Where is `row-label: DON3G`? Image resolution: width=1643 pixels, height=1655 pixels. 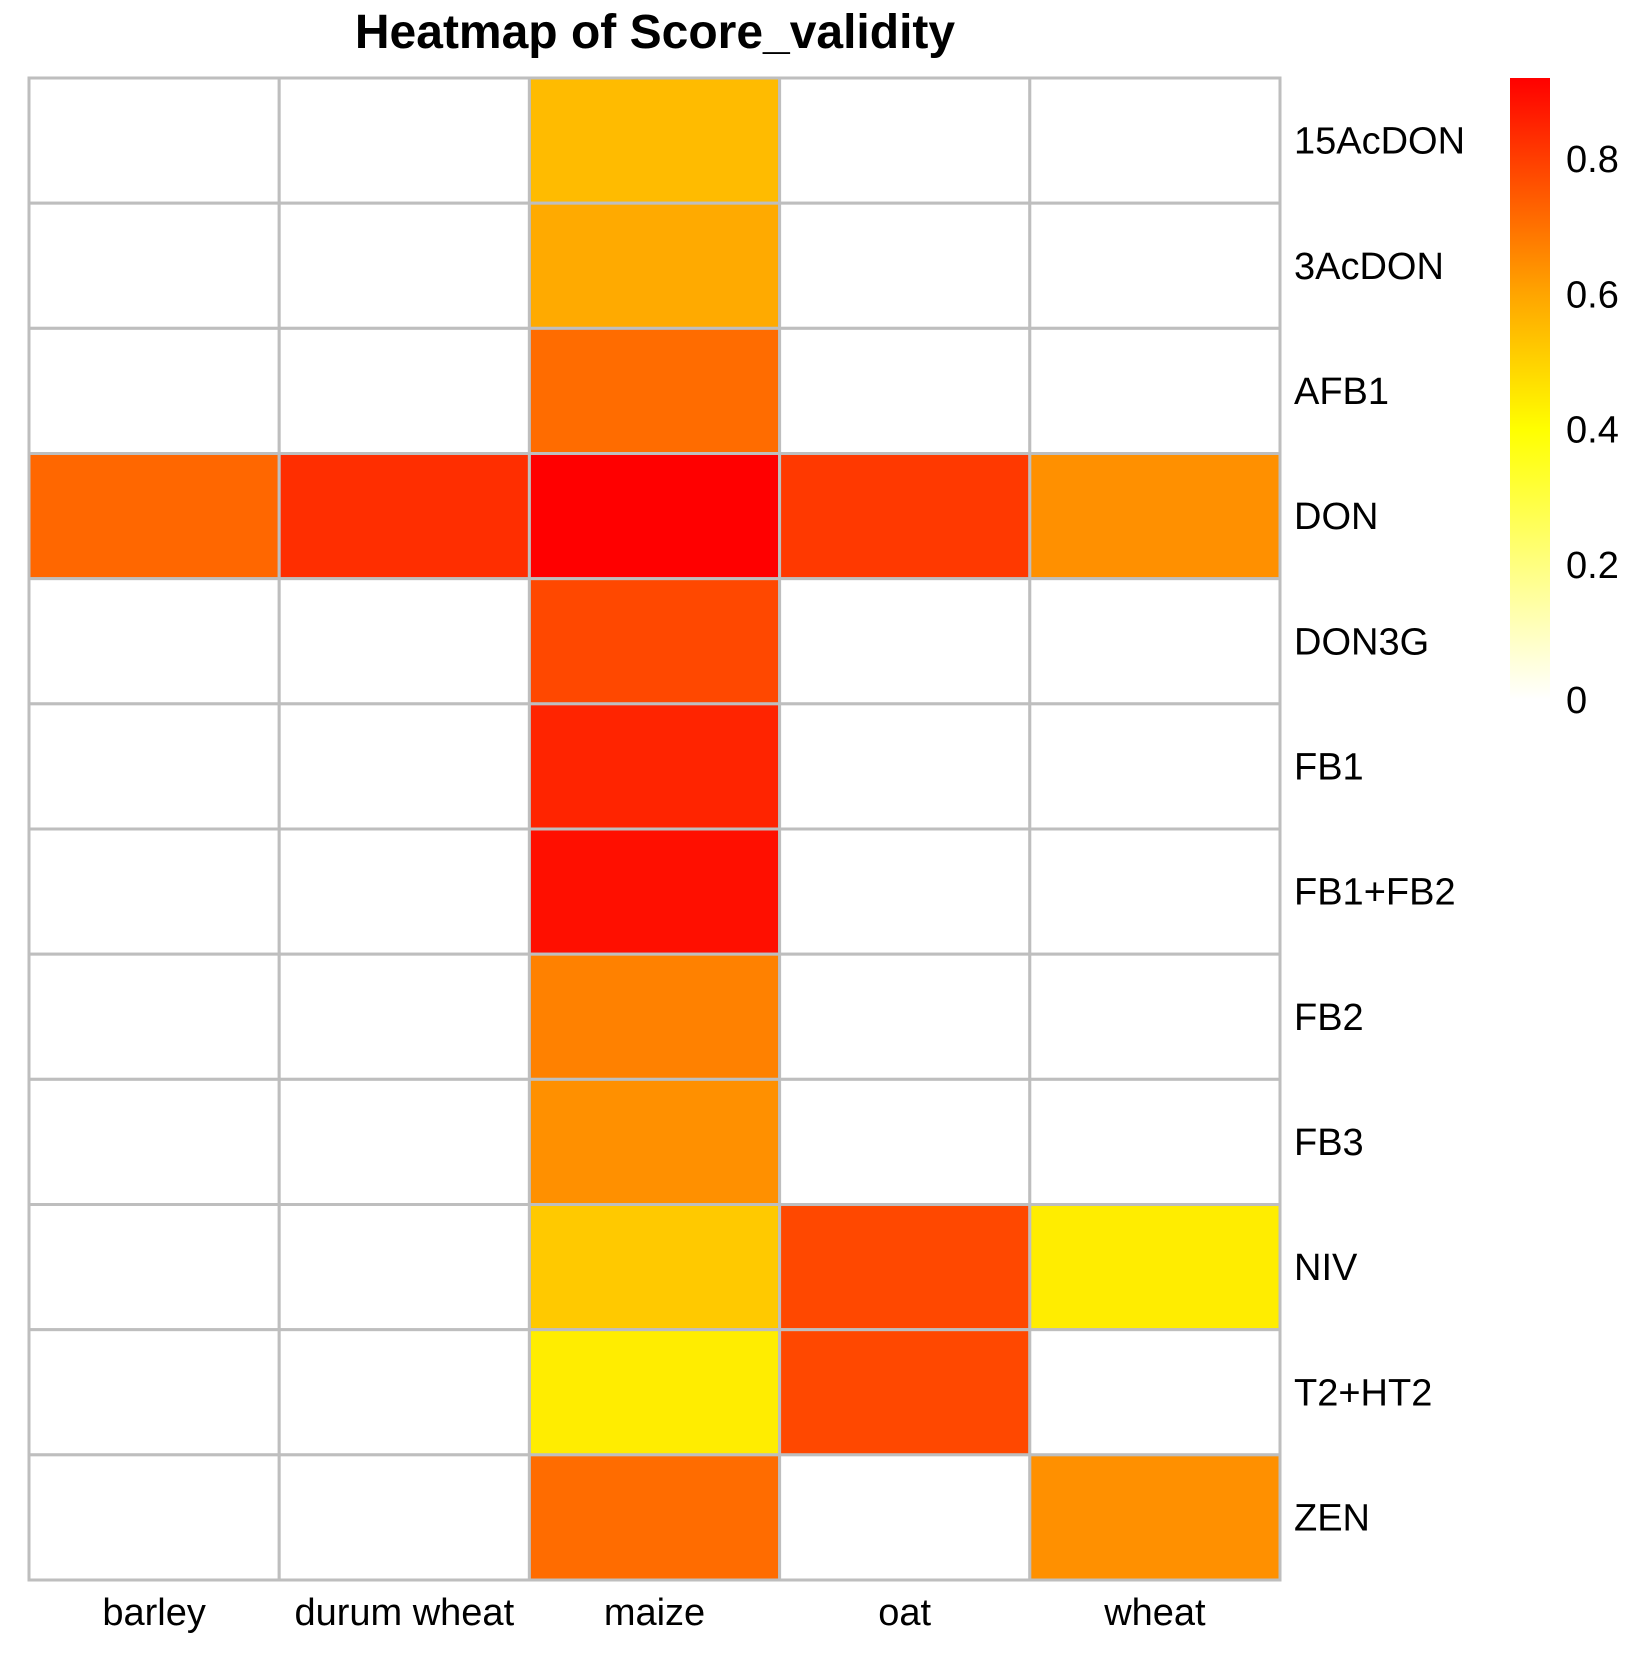 row-label: DON3G is located at coordinates (1361, 642).